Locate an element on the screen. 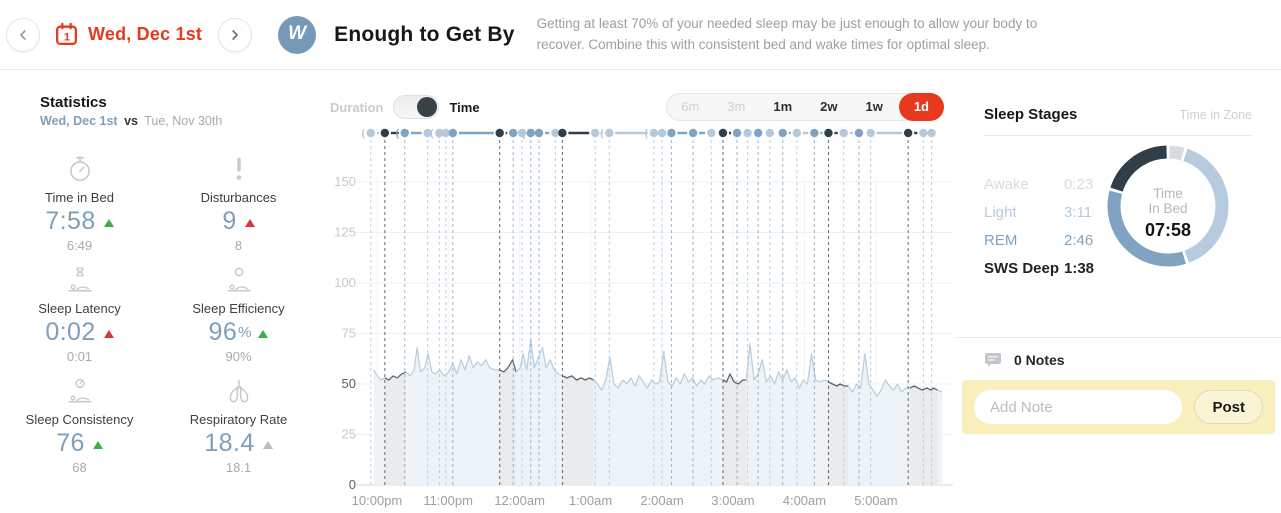 This screenshot has height=513, width=1281. prev-day-button is located at coordinates (23, 34).